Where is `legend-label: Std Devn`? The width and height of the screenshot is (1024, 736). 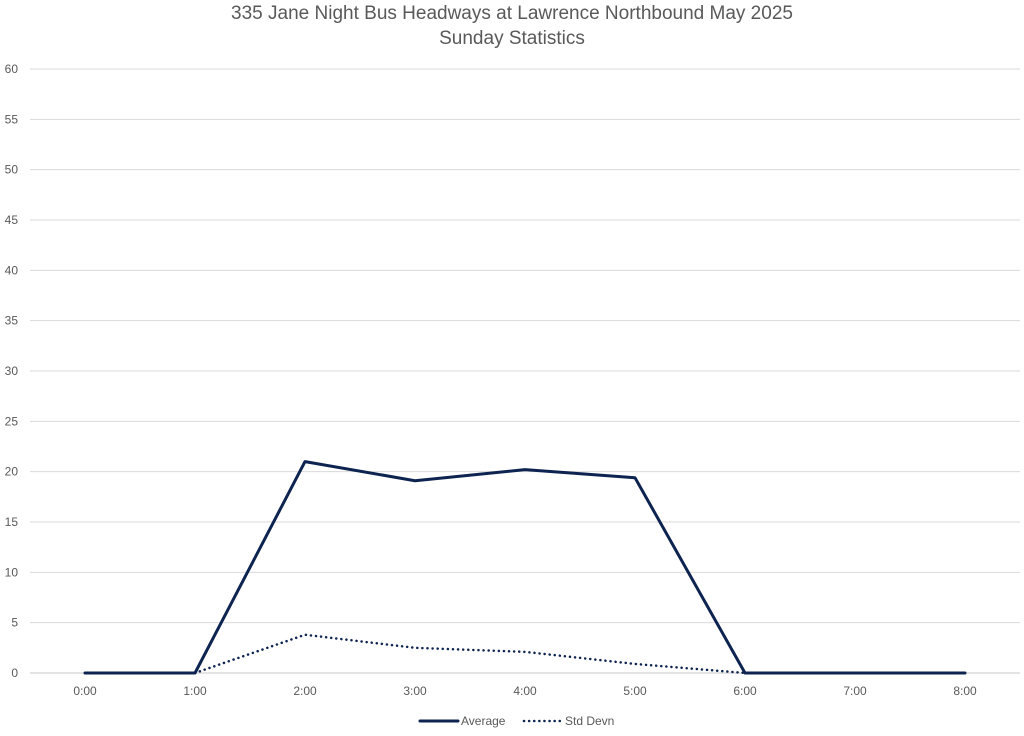
legend-label: Std Devn is located at coordinates (589, 721).